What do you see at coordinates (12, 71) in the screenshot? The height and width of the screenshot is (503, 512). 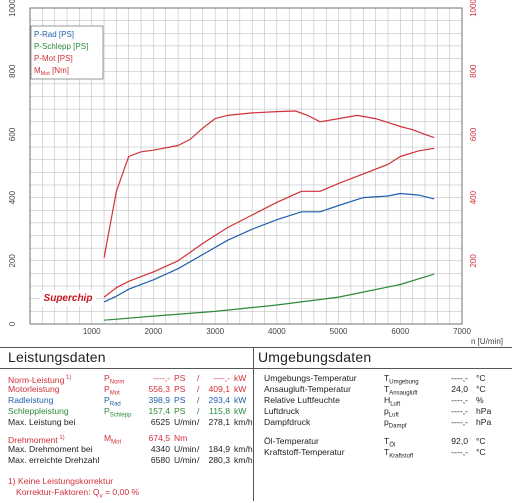 I see `y-left-tick-label: 800` at bounding box center [12, 71].